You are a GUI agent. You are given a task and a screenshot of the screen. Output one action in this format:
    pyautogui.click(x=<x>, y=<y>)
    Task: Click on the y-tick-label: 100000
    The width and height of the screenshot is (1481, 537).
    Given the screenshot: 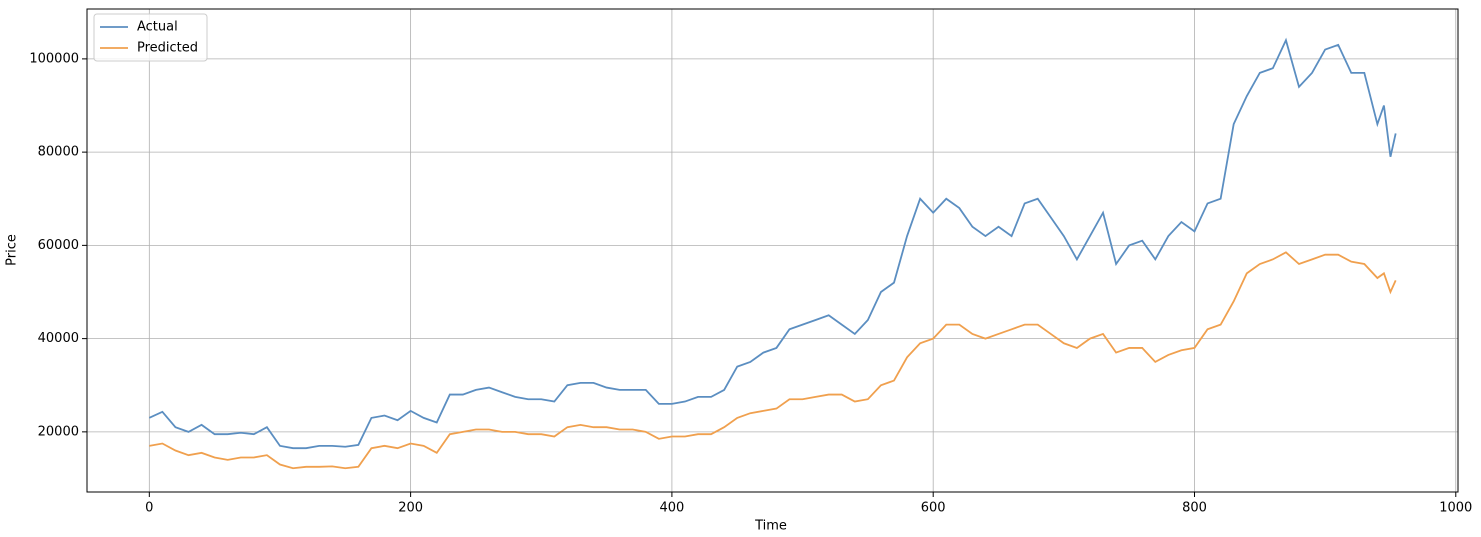 What is the action you would take?
    pyautogui.click(x=54, y=58)
    